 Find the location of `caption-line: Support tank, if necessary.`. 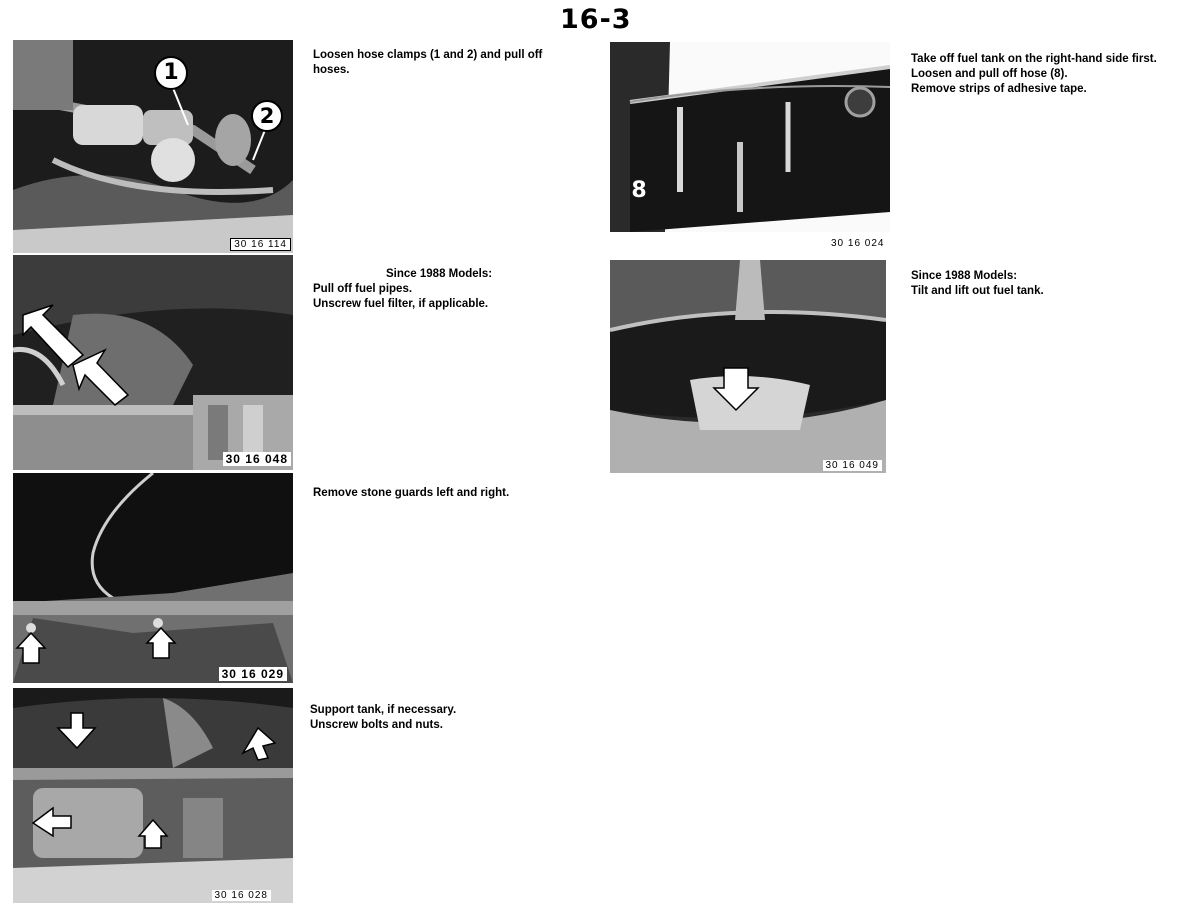

caption-line: Support tank, if necessary. is located at coordinates (383, 710).